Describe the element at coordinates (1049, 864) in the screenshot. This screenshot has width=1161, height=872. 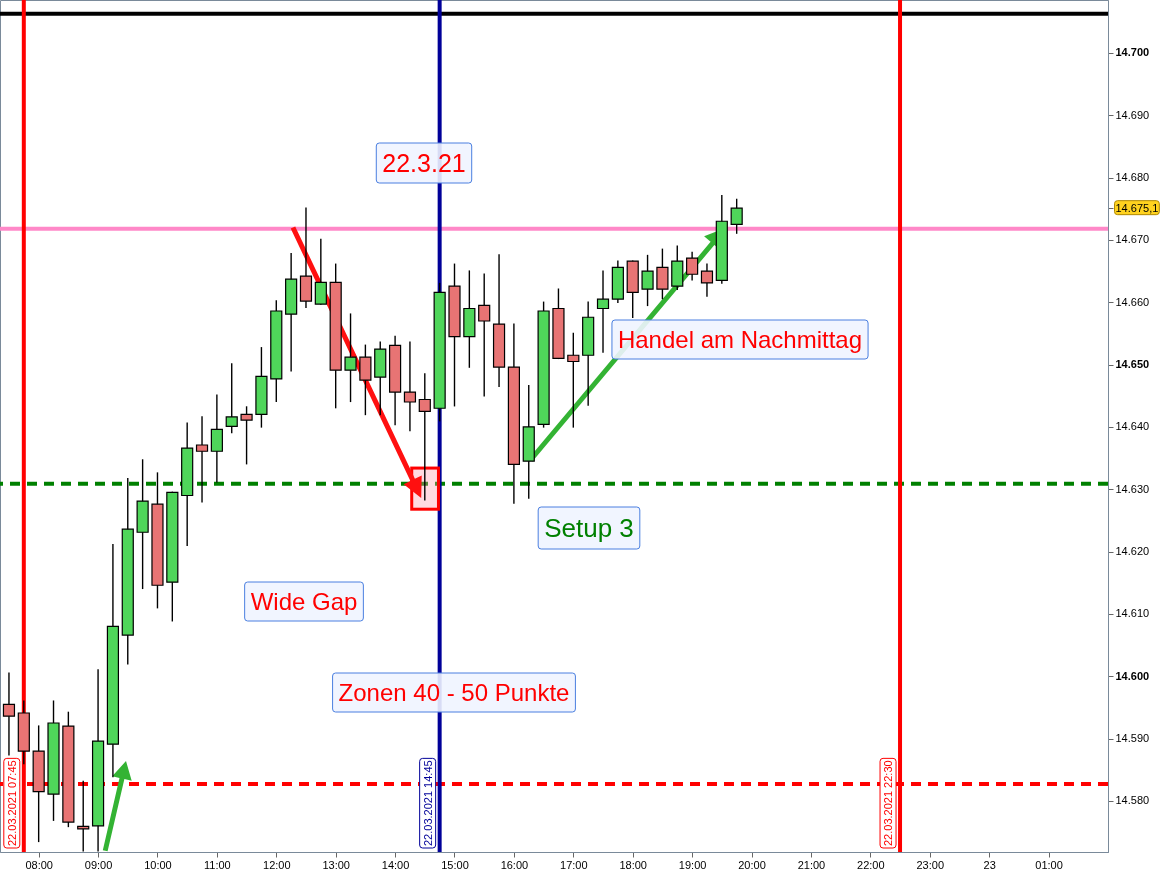
I see `x-tick-label: 01:00` at that location.